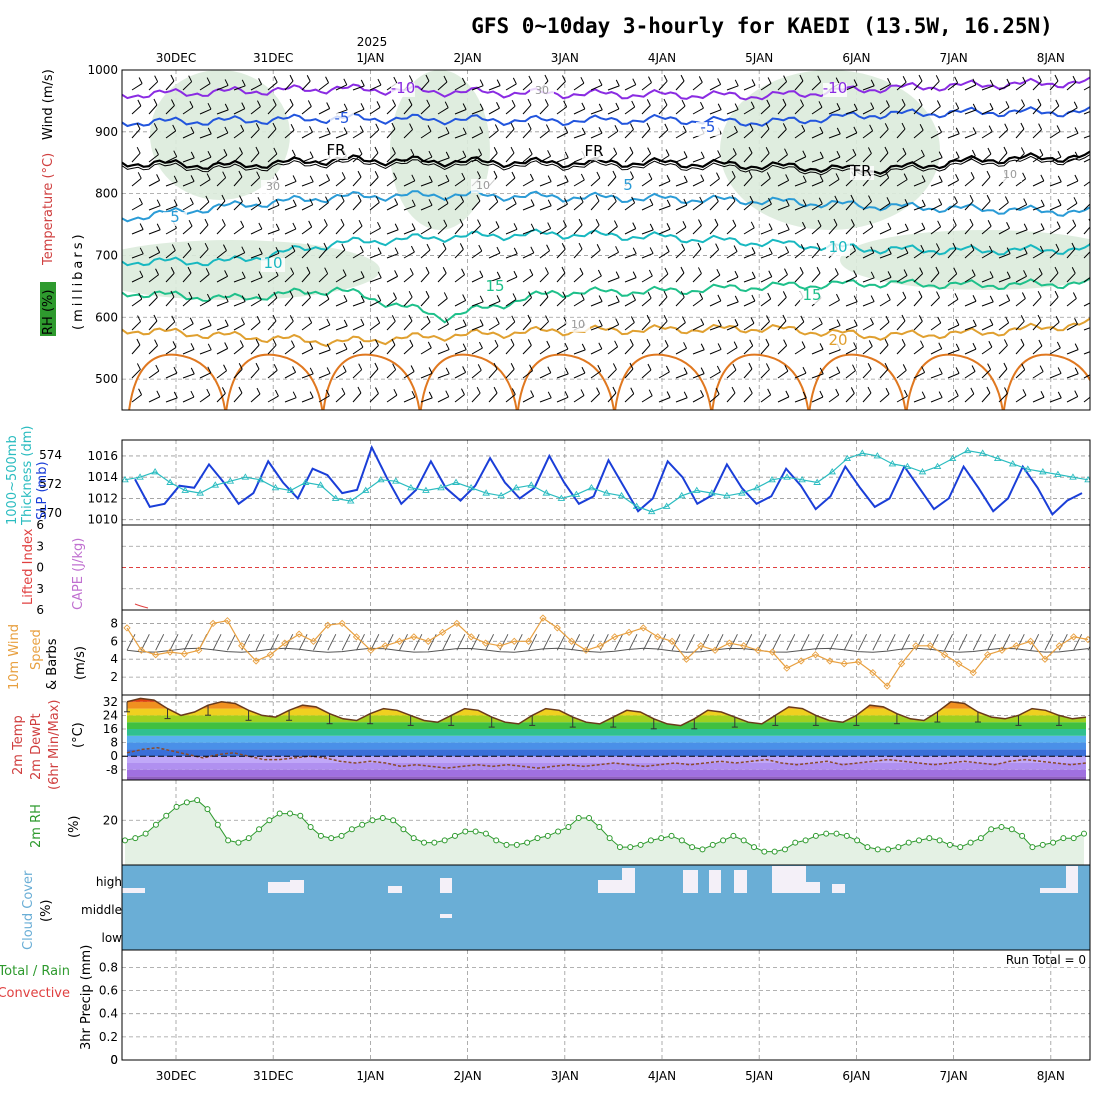 This screenshot has height=1100, width=1100. I want to click on contour-label-t10: 10, so click(272, 263).